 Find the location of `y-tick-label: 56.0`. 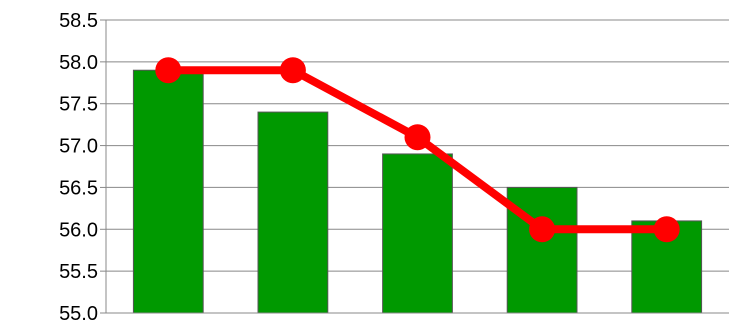

y-tick-label: 56.0 is located at coordinates (78, 230).